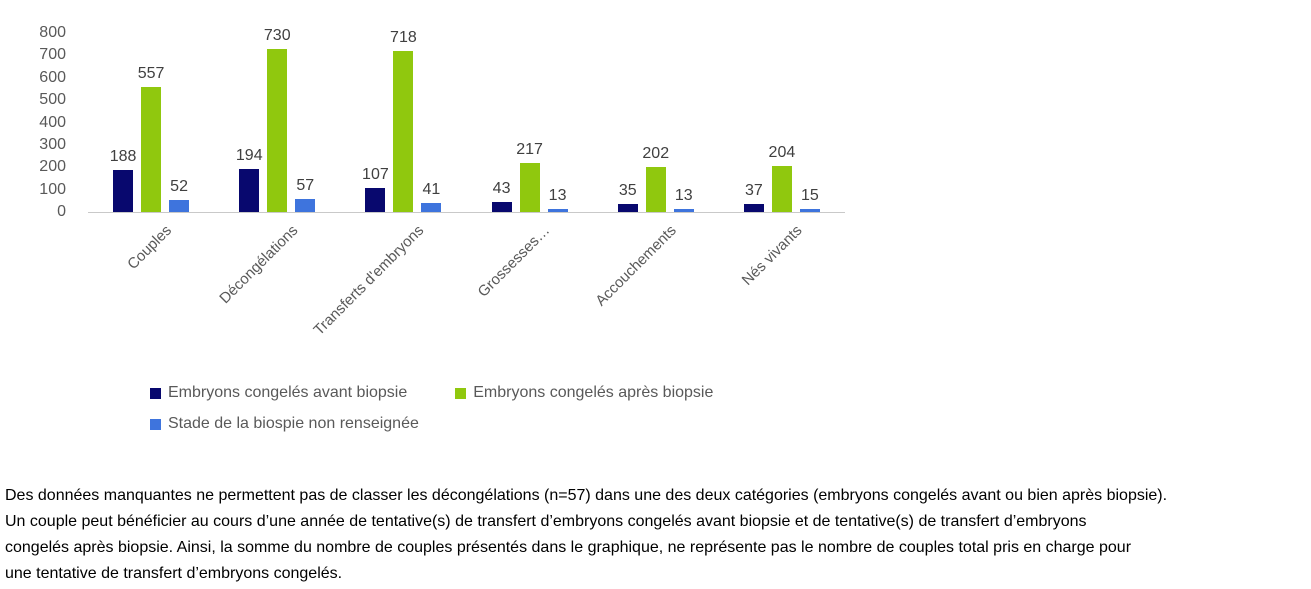  Describe the element at coordinates (179, 186) in the screenshot. I see `bar-value-label: 52` at that location.